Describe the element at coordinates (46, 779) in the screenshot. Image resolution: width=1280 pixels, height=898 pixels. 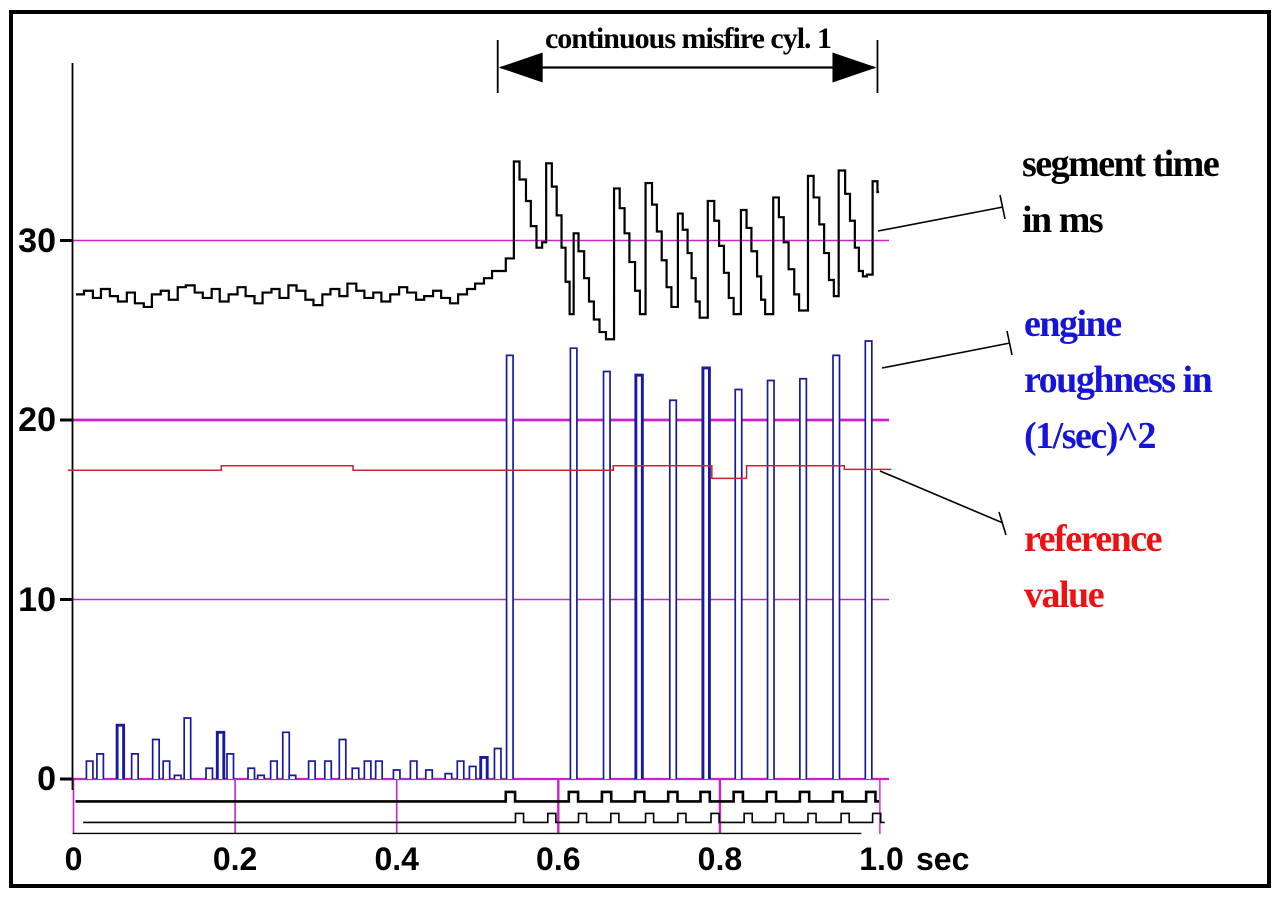
I see `y-tick-label-0: 0` at that location.